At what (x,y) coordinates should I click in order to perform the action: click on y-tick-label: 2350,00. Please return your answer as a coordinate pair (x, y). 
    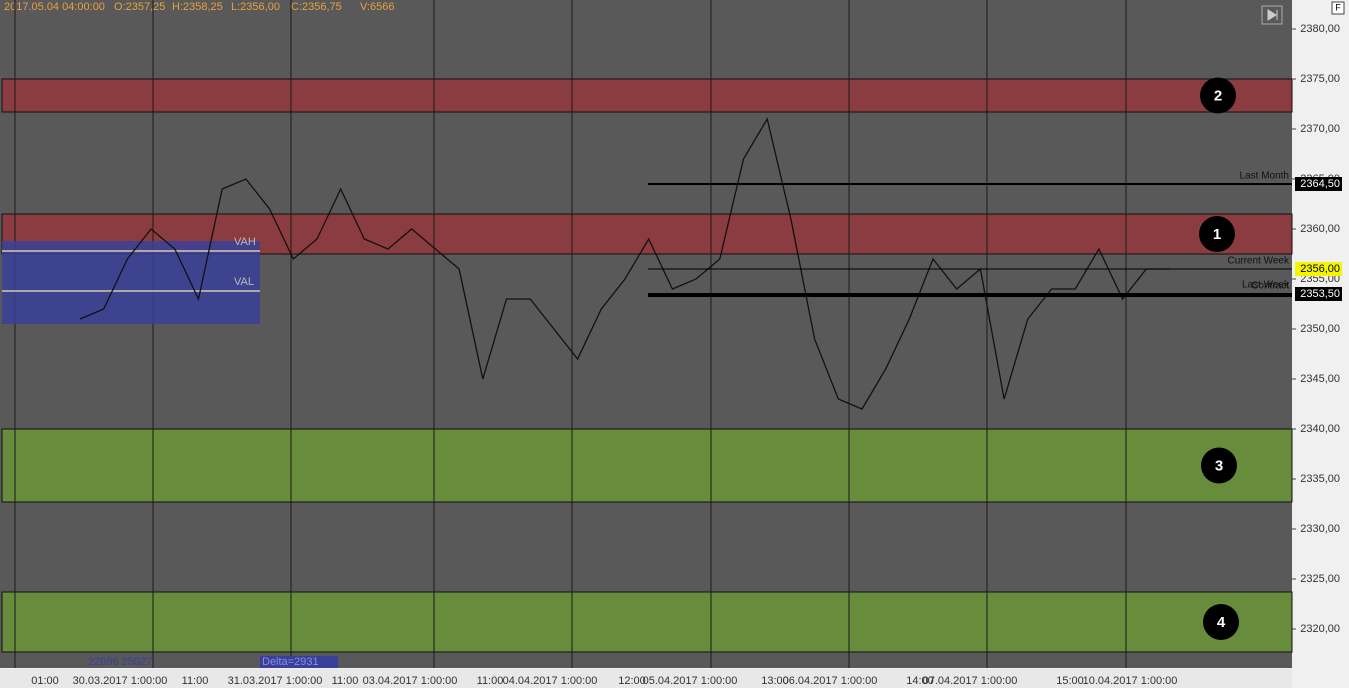
    Looking at the image, I should click on (1320, 329).